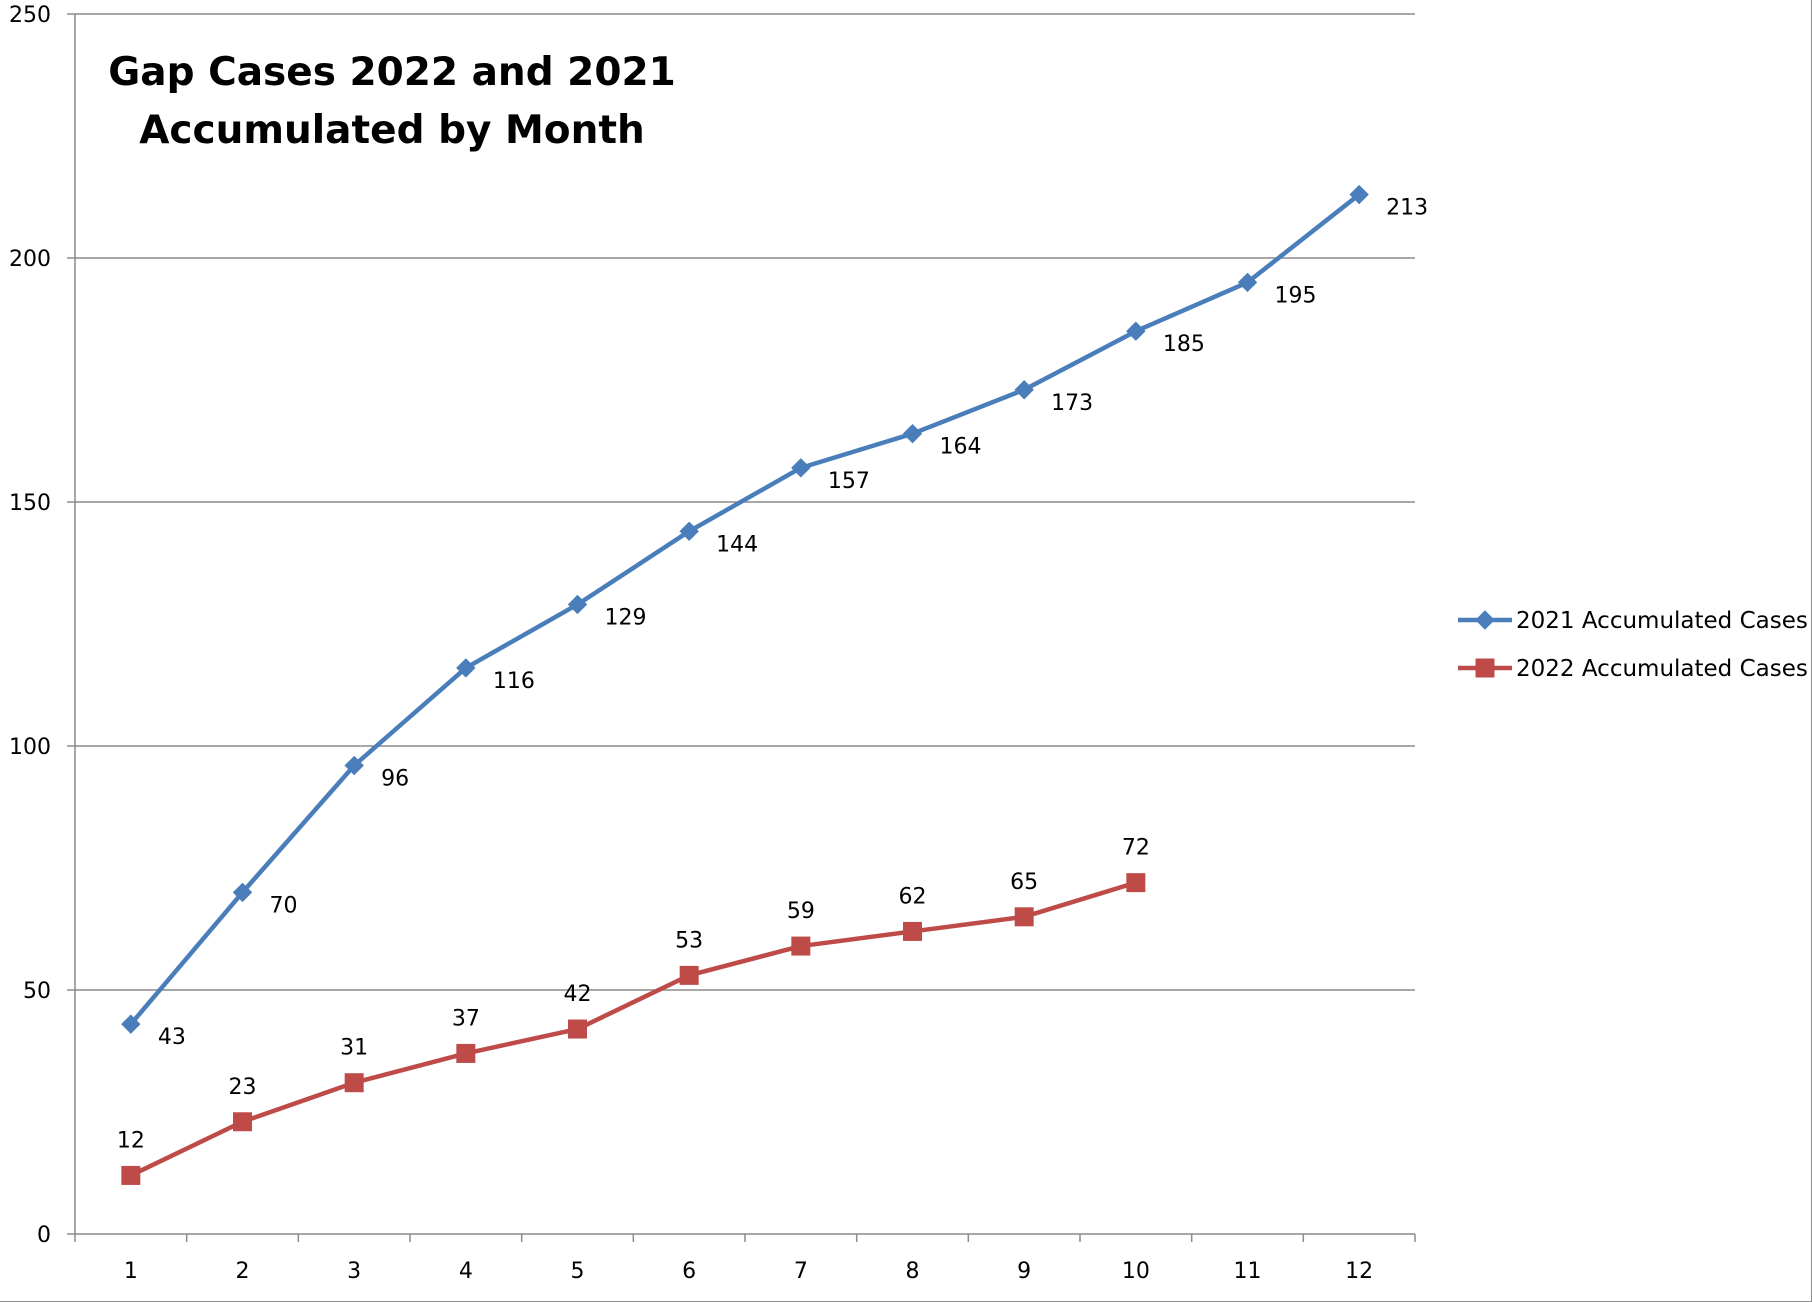  I want to click on data-label-2021-accumulated-cases: 43, so click(172, 1037).